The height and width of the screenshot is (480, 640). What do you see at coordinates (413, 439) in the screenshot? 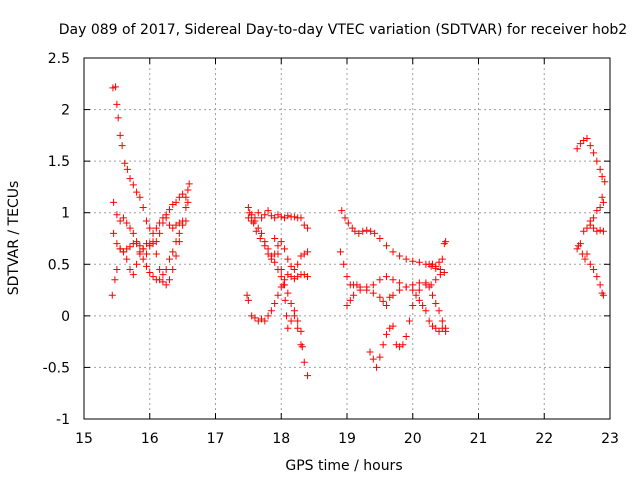
I see `x-tick-label: 20` at bounding box center [413, 439].